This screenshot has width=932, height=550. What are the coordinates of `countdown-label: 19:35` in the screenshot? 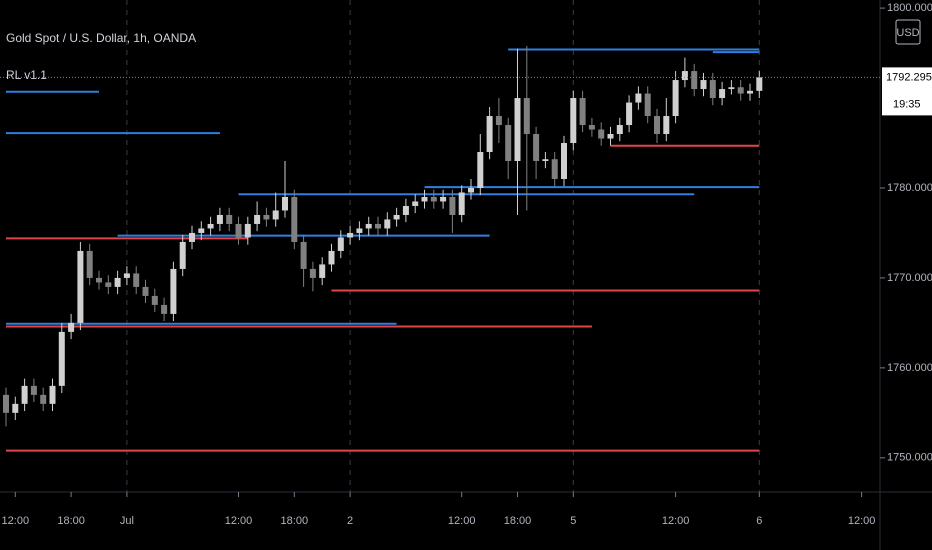 It's located at (907, 104).